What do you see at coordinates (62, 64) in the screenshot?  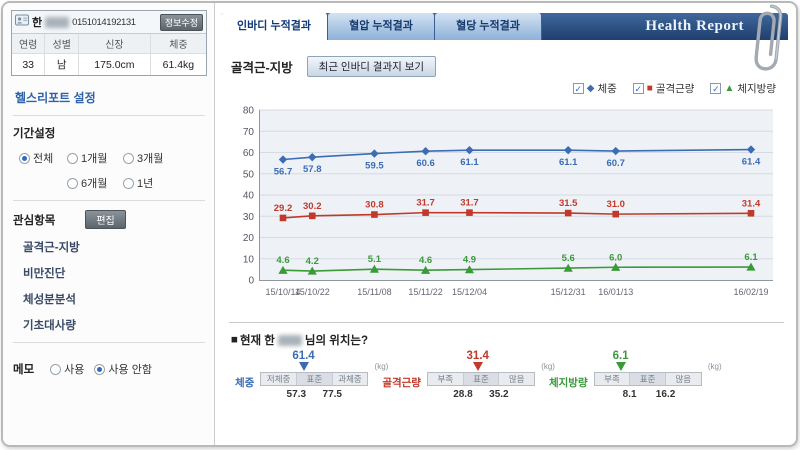 I see `gender-value: 남` at bounding box center [62, 64].